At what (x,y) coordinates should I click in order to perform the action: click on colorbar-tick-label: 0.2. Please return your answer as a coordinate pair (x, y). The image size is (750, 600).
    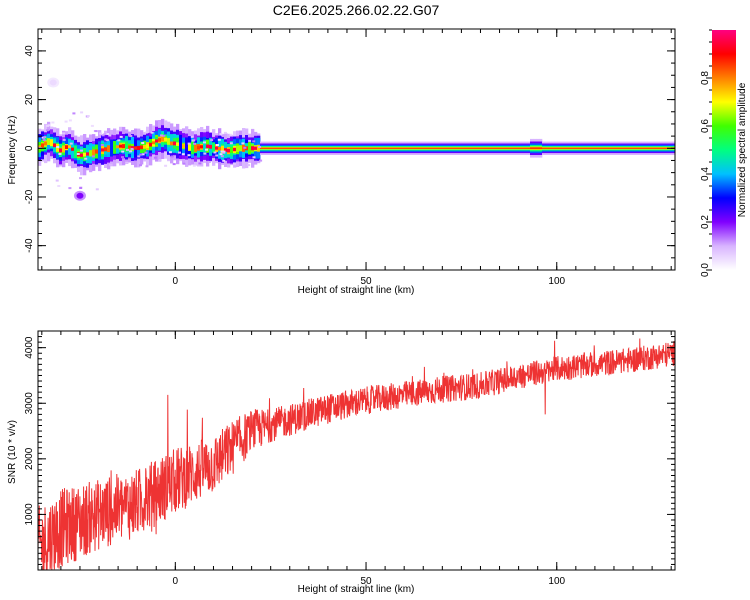
    Looking at the image, I should click on (705, 222).